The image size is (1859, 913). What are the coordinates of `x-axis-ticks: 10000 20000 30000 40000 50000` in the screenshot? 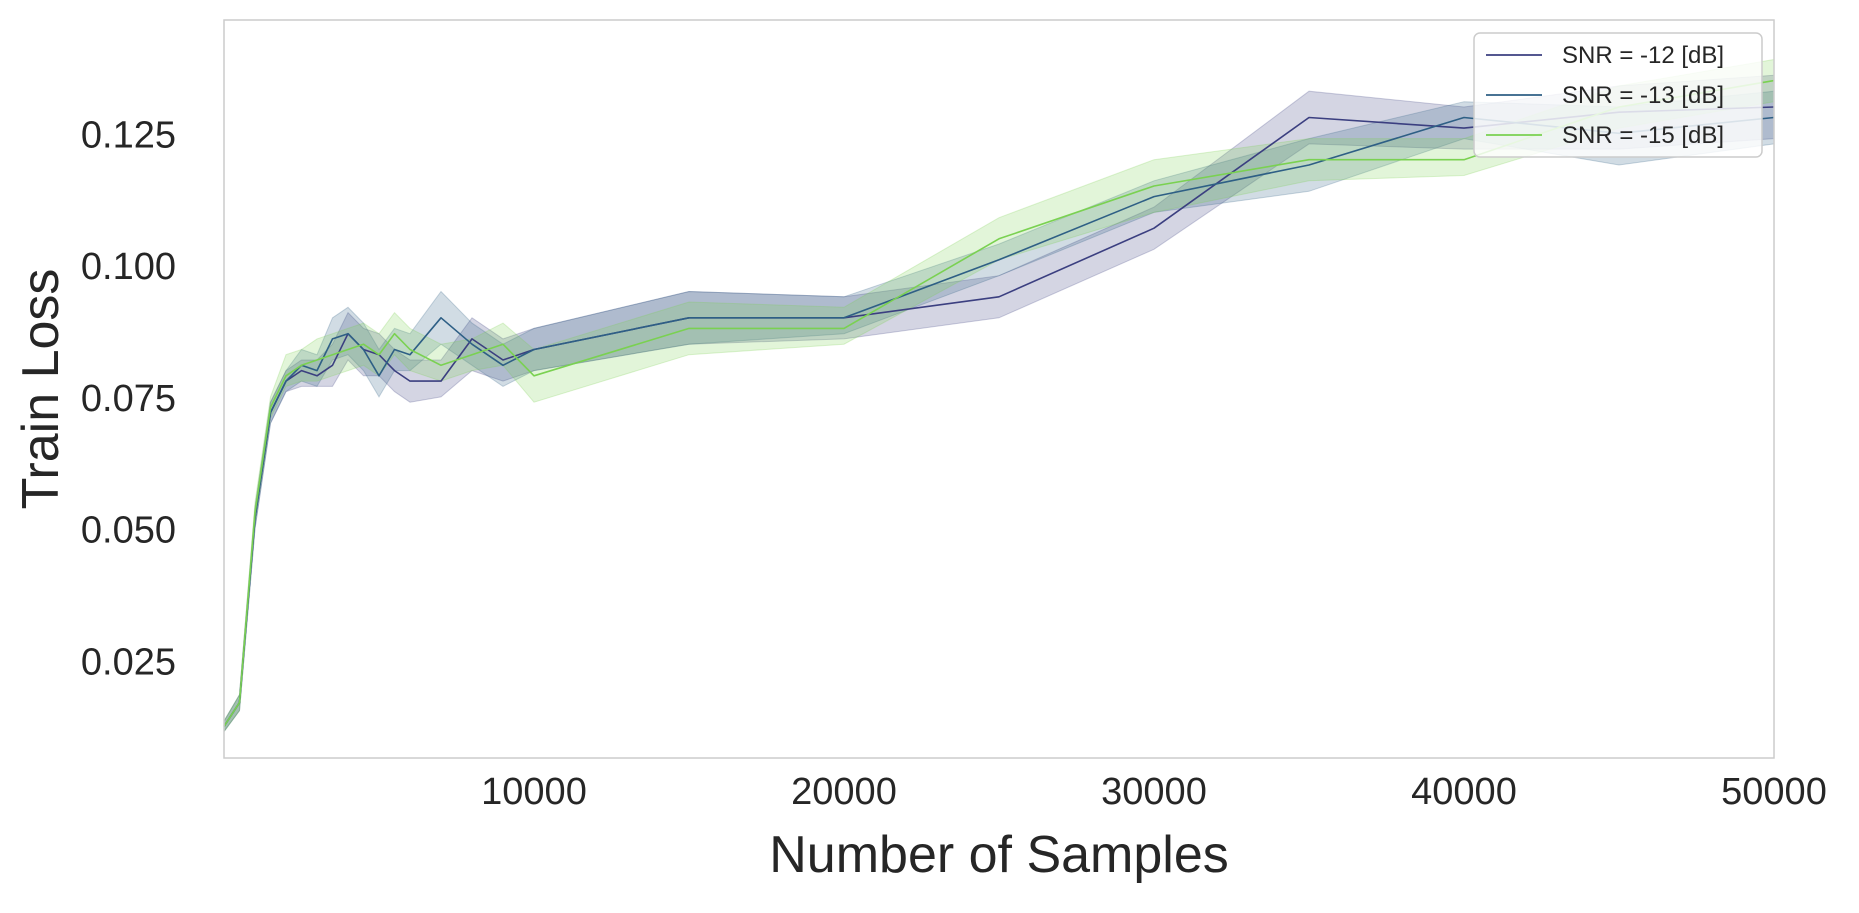 It's located at (1154, 792).